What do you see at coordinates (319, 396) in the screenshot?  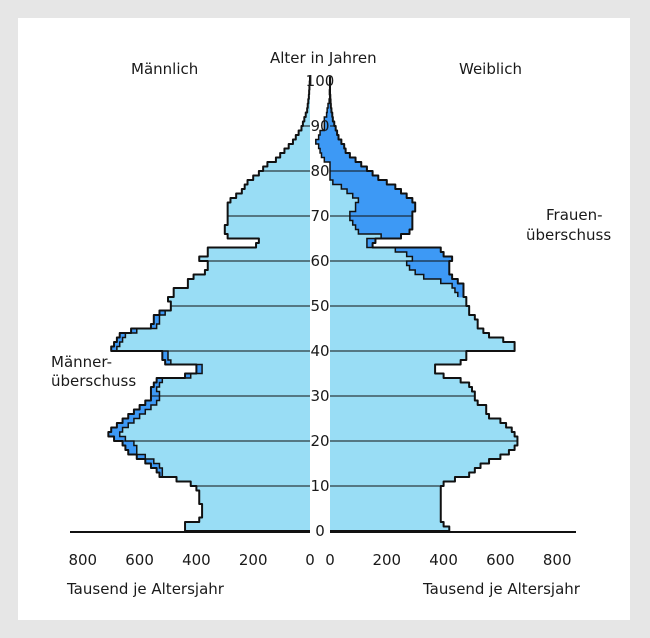 I see `age-tick-label: 30` at bounding box center [319, 396].